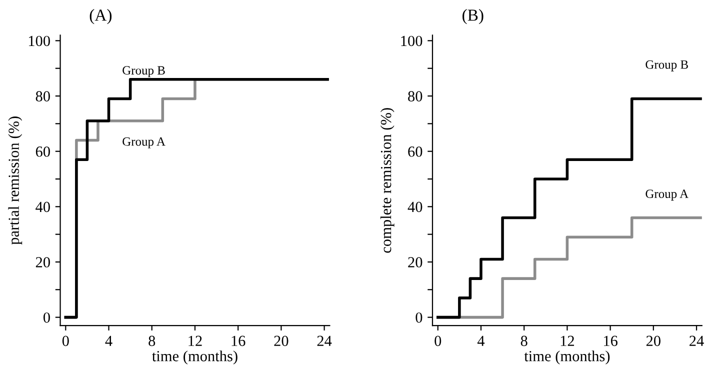  What do you see at coordinates (15, 180) in the screenshot?
I see `y-axis-title: partial remission (%)` at bounding box center [15, 180].